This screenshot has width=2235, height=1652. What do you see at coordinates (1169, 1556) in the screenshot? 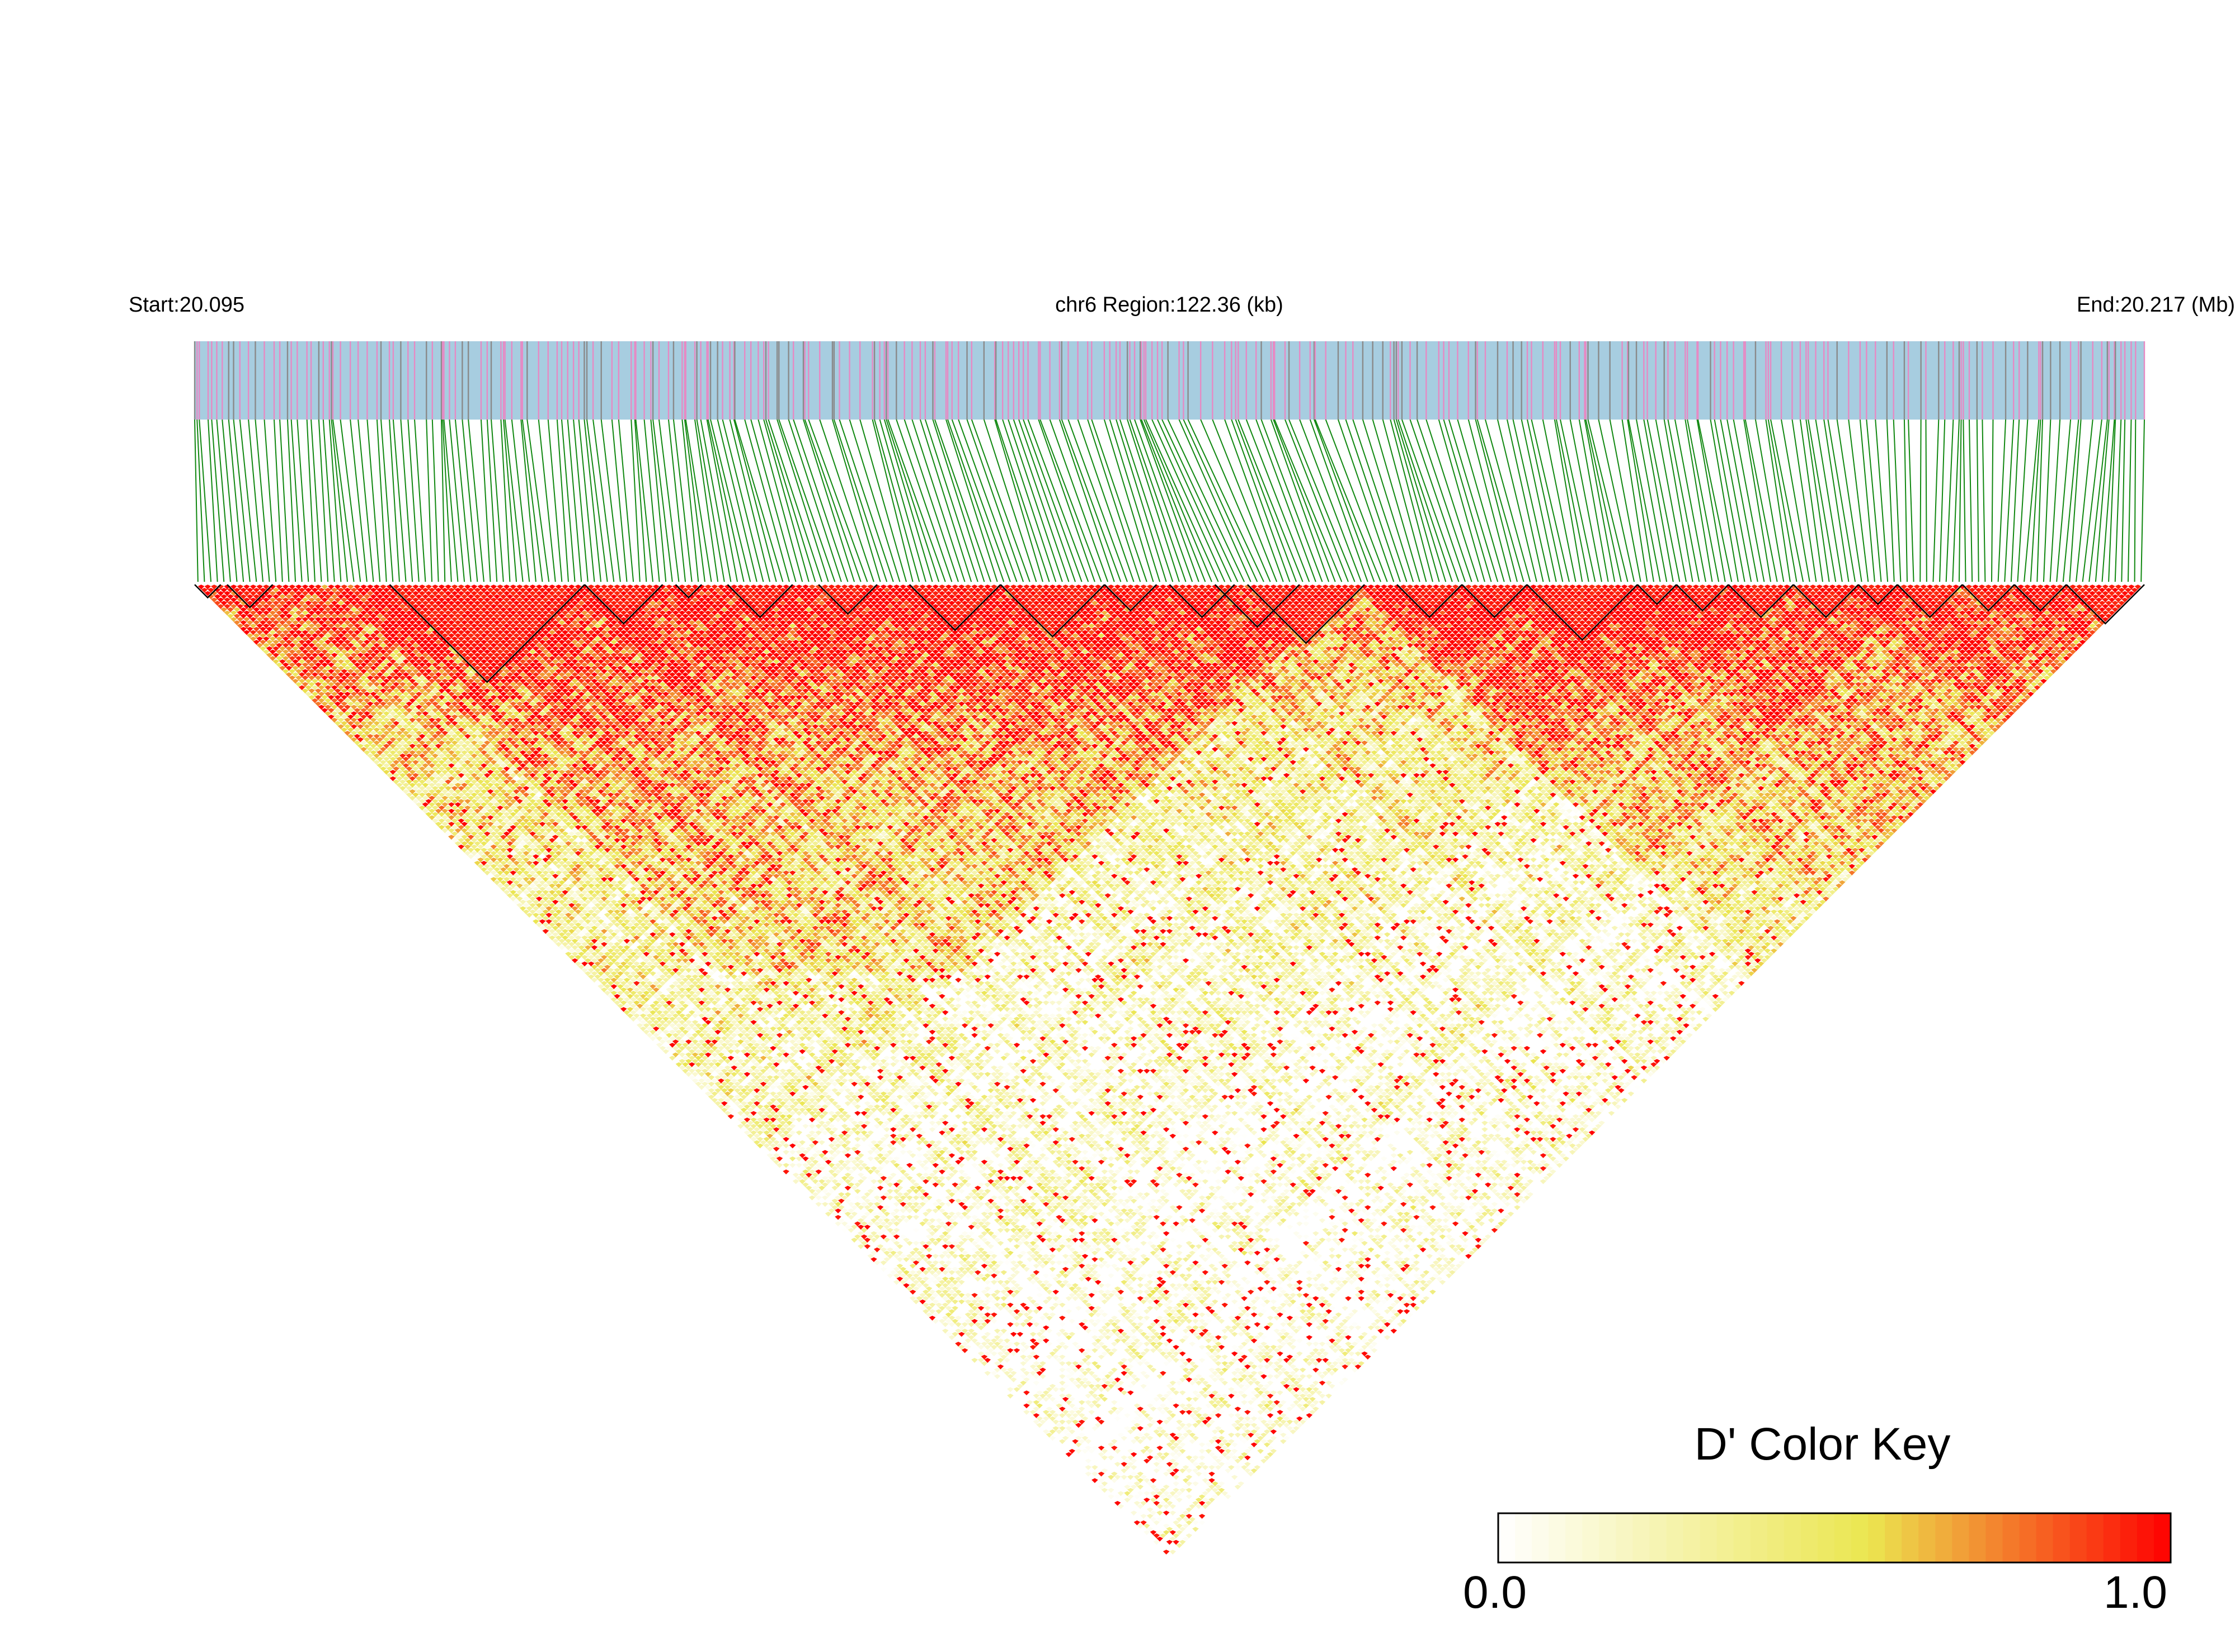
I see `ld-cell` at bounding box center [1169, 1556].